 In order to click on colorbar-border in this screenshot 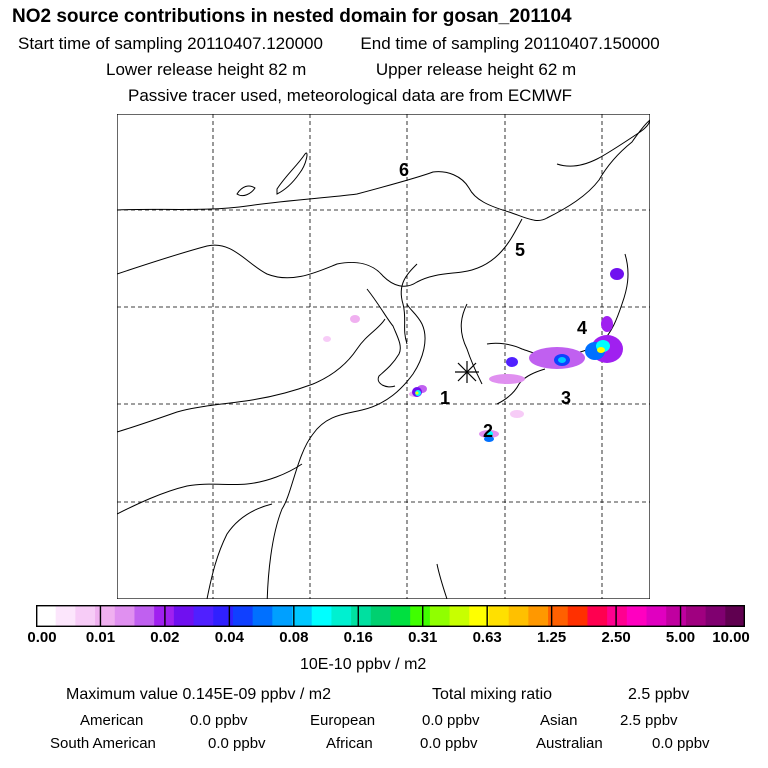, I will do `click(390, 616)`.